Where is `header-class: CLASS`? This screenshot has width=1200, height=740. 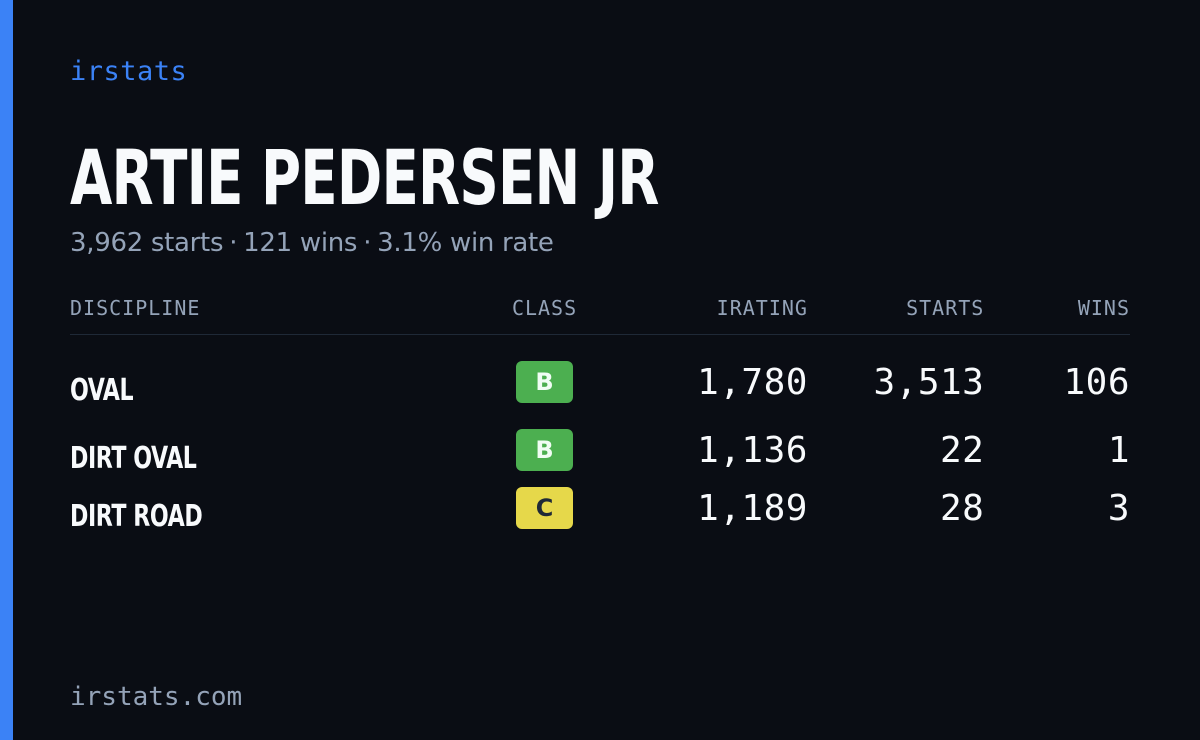 header-class: CLASS is located at coordinates (544, 315).